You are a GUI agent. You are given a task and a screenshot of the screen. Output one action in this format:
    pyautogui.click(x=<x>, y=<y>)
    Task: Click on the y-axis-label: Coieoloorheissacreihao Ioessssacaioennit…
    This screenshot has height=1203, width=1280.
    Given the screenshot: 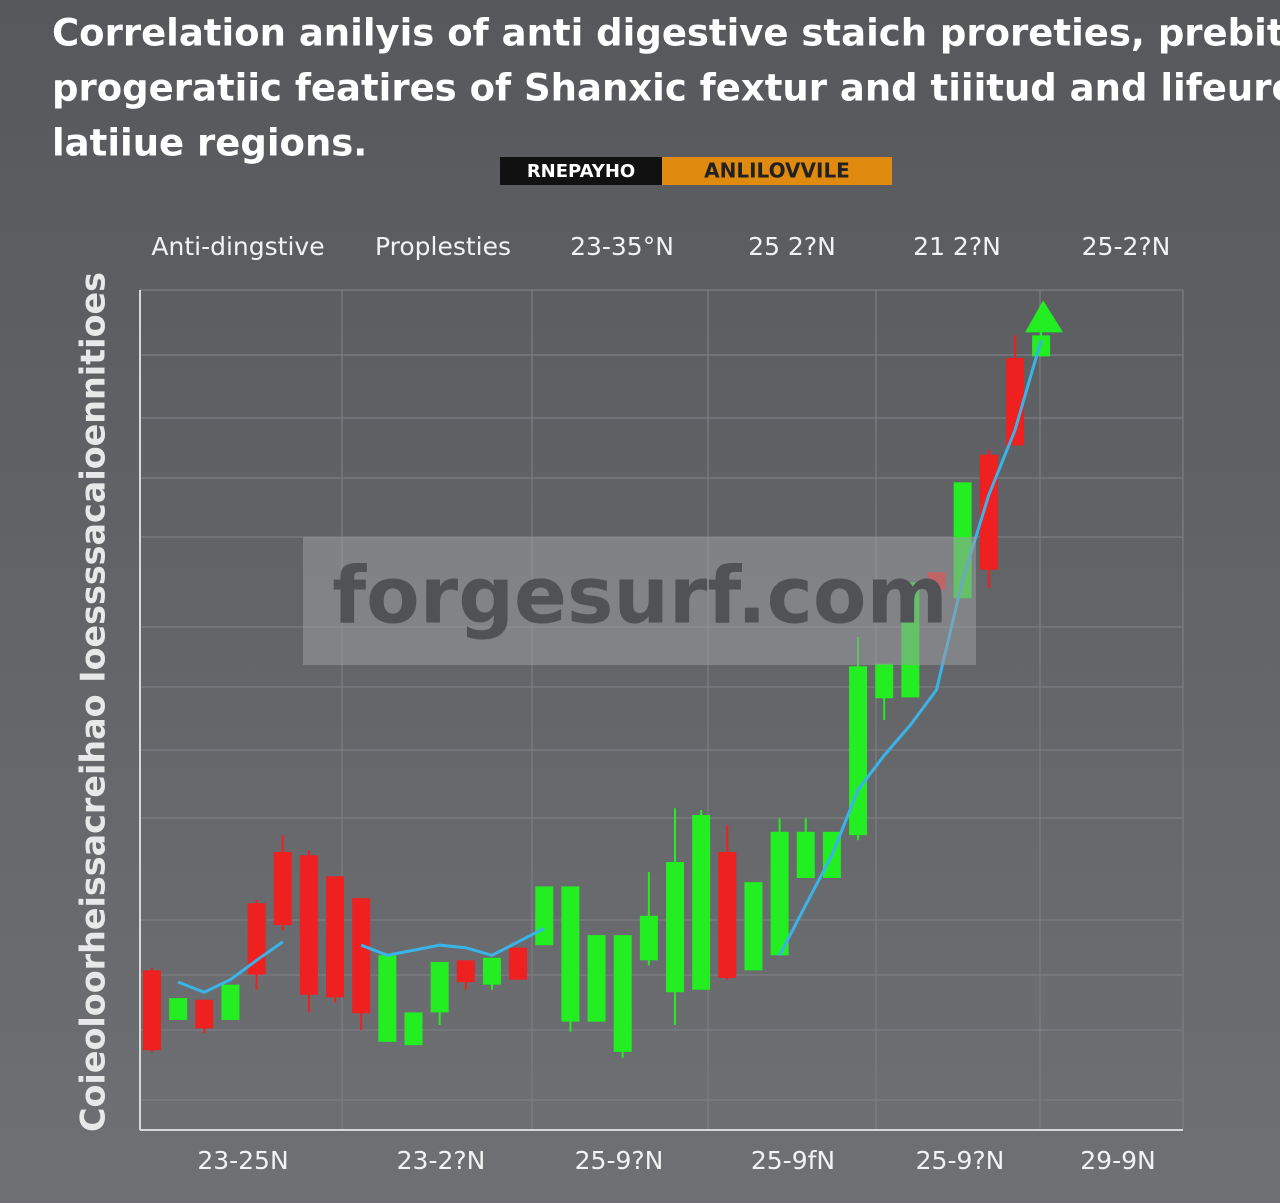 What is the action you would take?
    pyautogui.click(x=94, y=702)
    